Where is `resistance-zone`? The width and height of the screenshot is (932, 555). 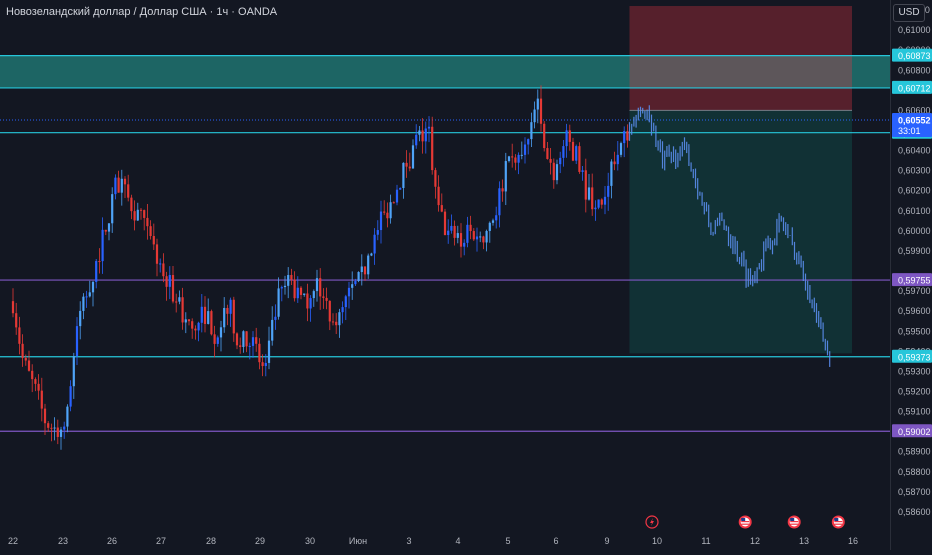
resistance-zone is located at coordinates (445, 71).